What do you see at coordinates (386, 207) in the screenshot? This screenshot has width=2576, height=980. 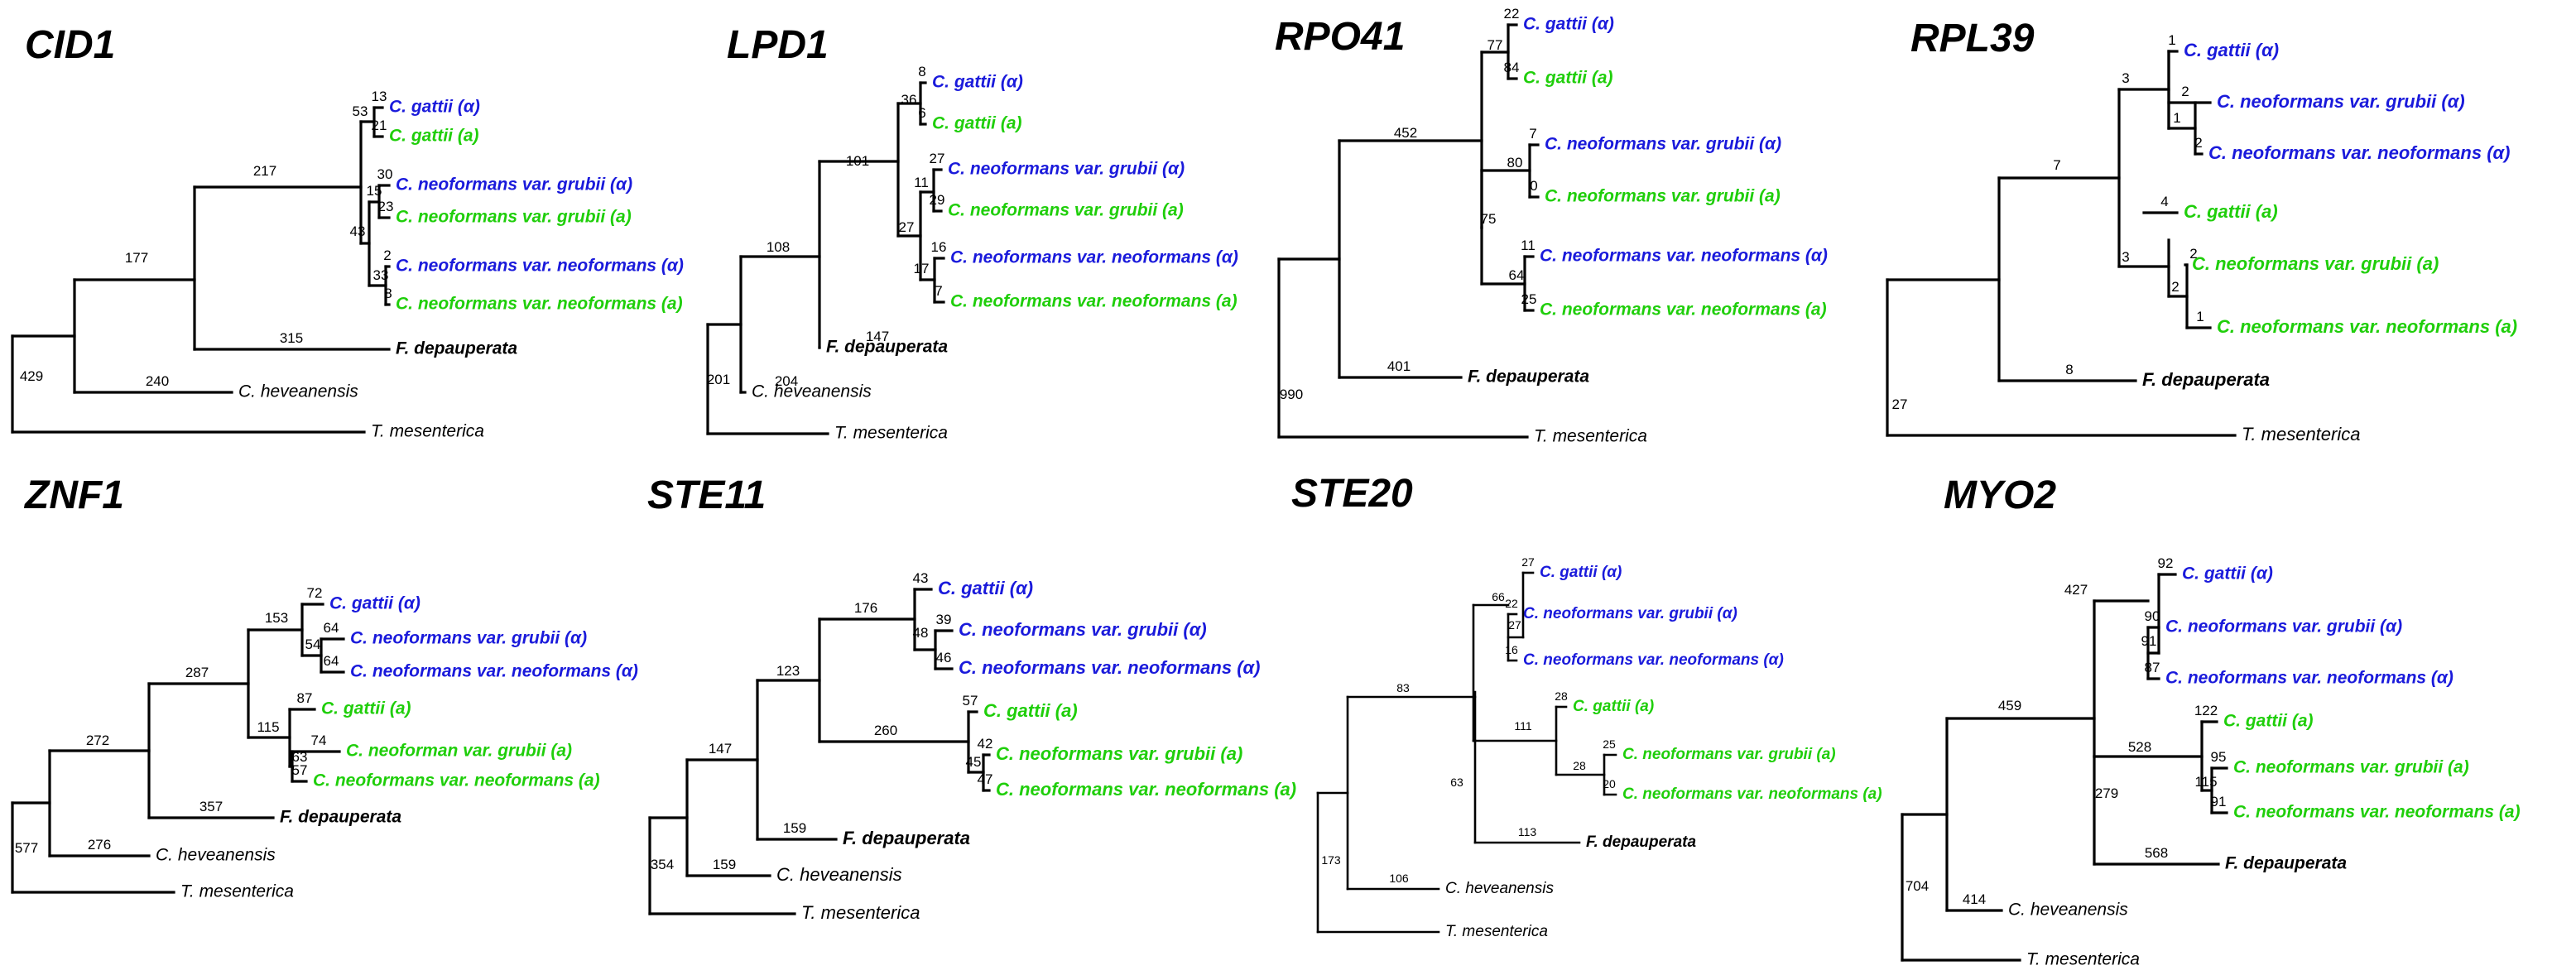 I see `branch-length-label: 23` at bounding box center [386, 207].